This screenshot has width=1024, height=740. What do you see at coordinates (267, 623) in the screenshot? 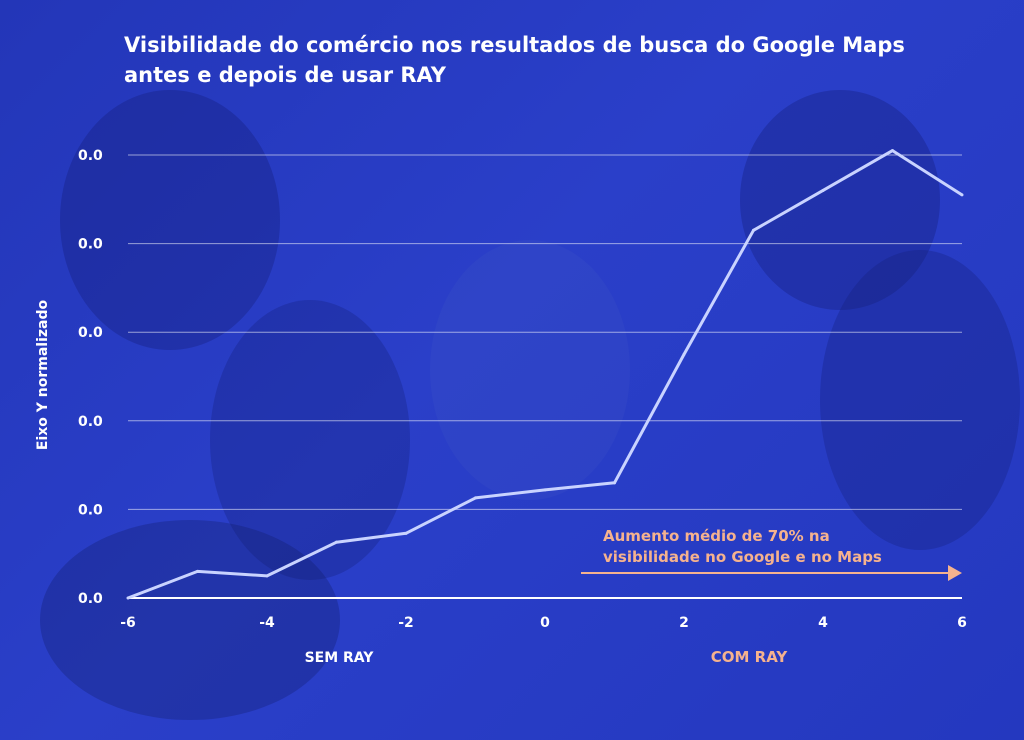
I see `x-tick-label: -4` at bounding box center [267, 623].